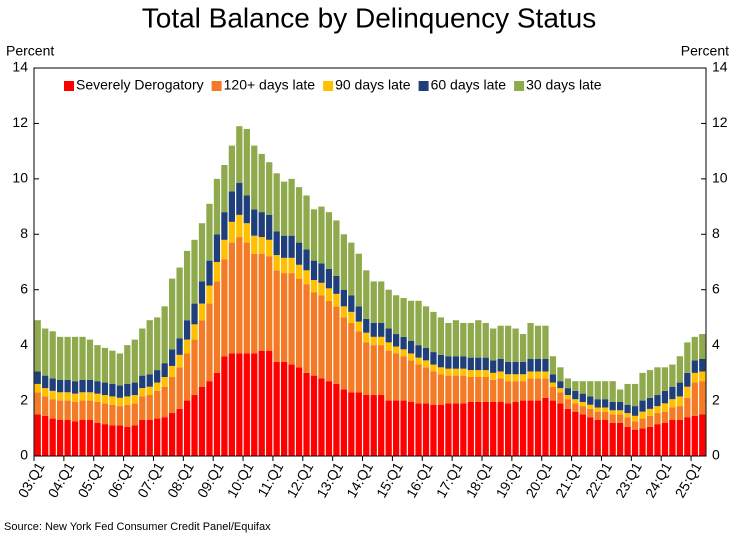 This screenshot has height=542, width=739. Describe the element at coordinates (20, 178) in the screenshot. I see `y-tick-label: 10` at that location.